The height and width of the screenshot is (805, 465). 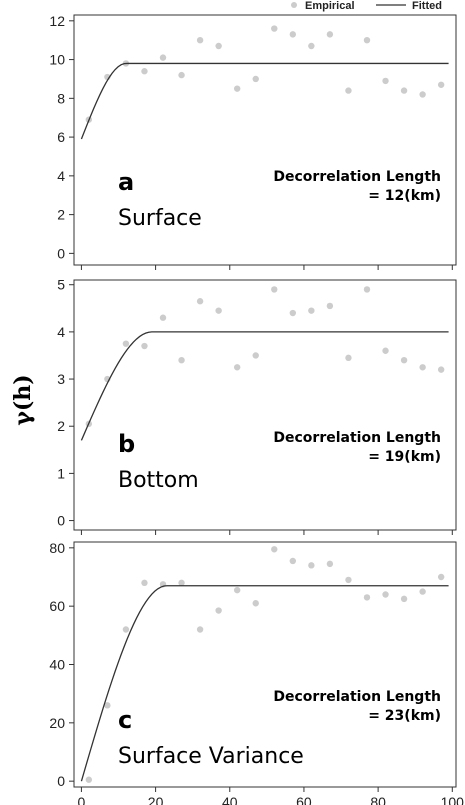 What do you see at coordinates (61, 781) in the screenshot?
I see `panel-c-y-tick-label: 0` at bounding box center [61, 781].